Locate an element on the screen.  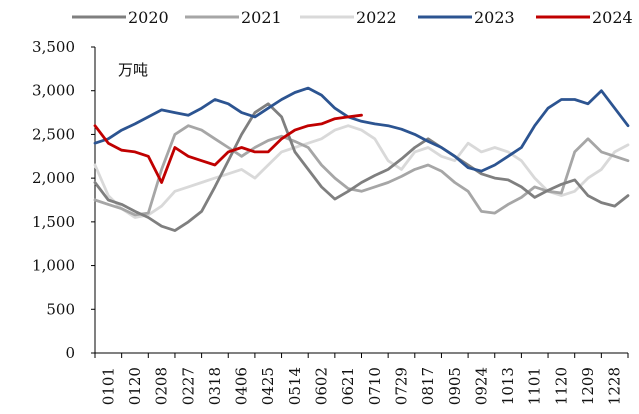
y-tick-label: 1,000 is located at coordinates (53, 266).